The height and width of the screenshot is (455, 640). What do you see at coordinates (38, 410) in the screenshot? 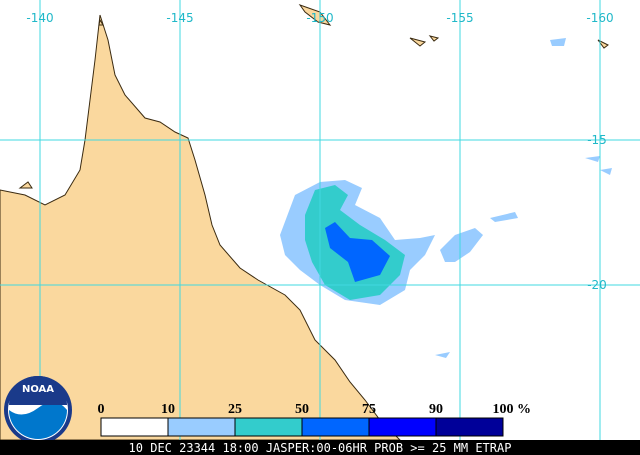
I see `noaa-logo: NOAA` at bounding box center [38, 410].